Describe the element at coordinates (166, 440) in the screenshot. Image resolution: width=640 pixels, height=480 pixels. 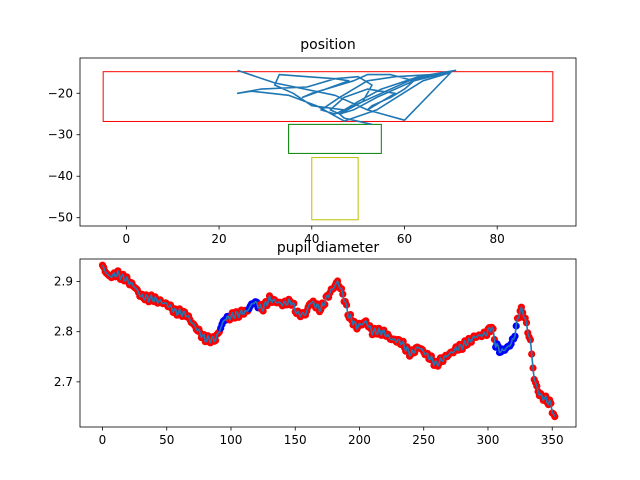
I see `x-tick-label: 50` at that location.